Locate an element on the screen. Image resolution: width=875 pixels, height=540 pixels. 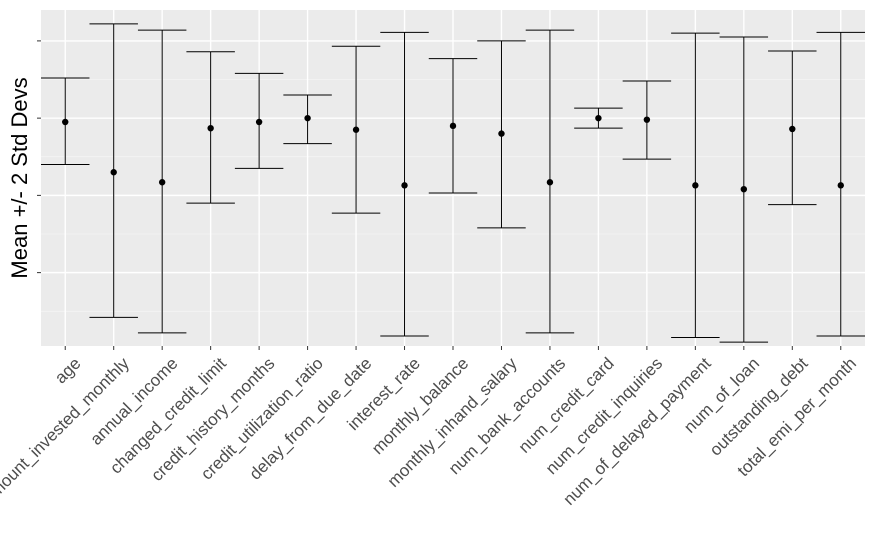
x-axis-ticks is located at coordinates (453, 348).